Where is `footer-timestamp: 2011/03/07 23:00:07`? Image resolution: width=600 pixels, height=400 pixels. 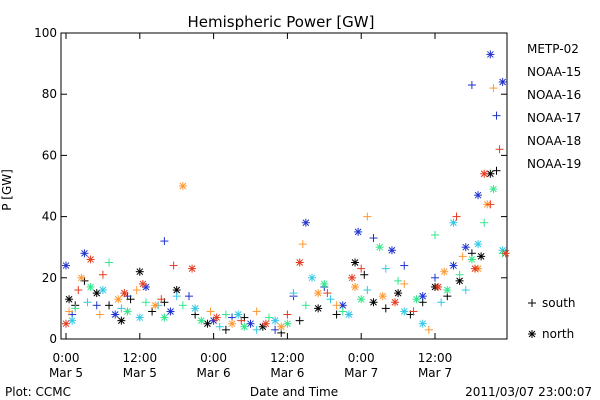
footer-timestamp: 2011/03/07 23:00:07 is located at coordinates (528, 392).